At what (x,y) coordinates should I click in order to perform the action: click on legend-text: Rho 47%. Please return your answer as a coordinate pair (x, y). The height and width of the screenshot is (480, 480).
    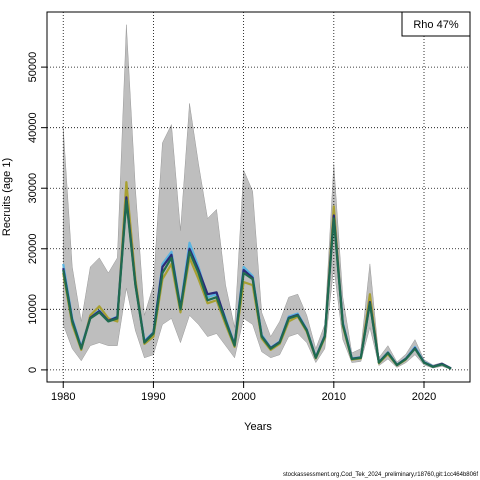
    Looking at the image, I should click on (435, 25).